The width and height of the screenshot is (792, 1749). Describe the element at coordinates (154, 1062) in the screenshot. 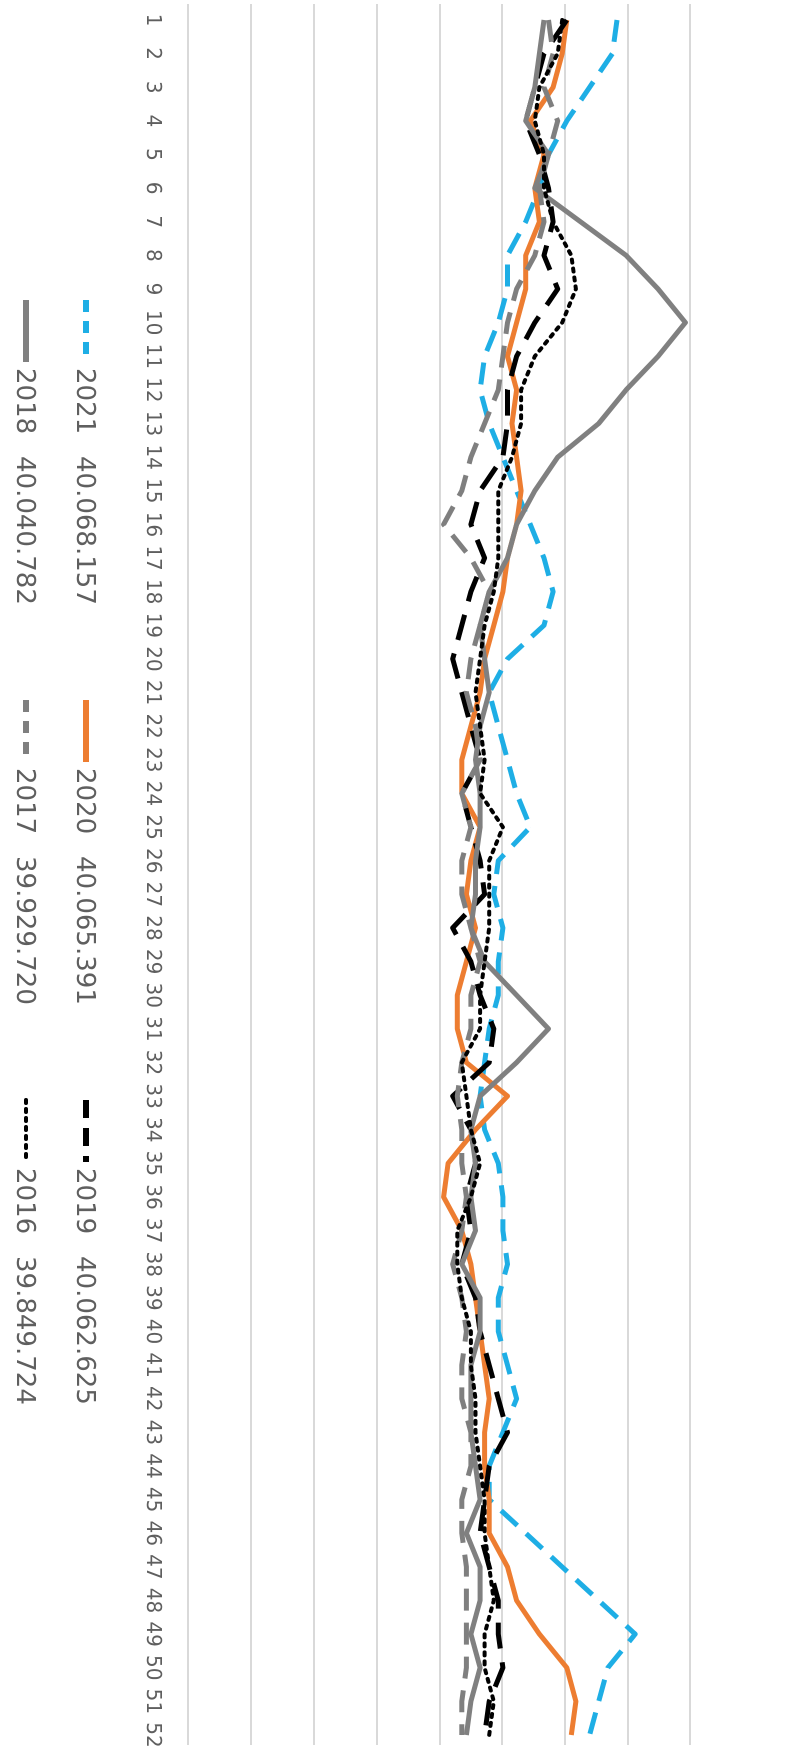

I see `category-tick-label: 32` at that location.